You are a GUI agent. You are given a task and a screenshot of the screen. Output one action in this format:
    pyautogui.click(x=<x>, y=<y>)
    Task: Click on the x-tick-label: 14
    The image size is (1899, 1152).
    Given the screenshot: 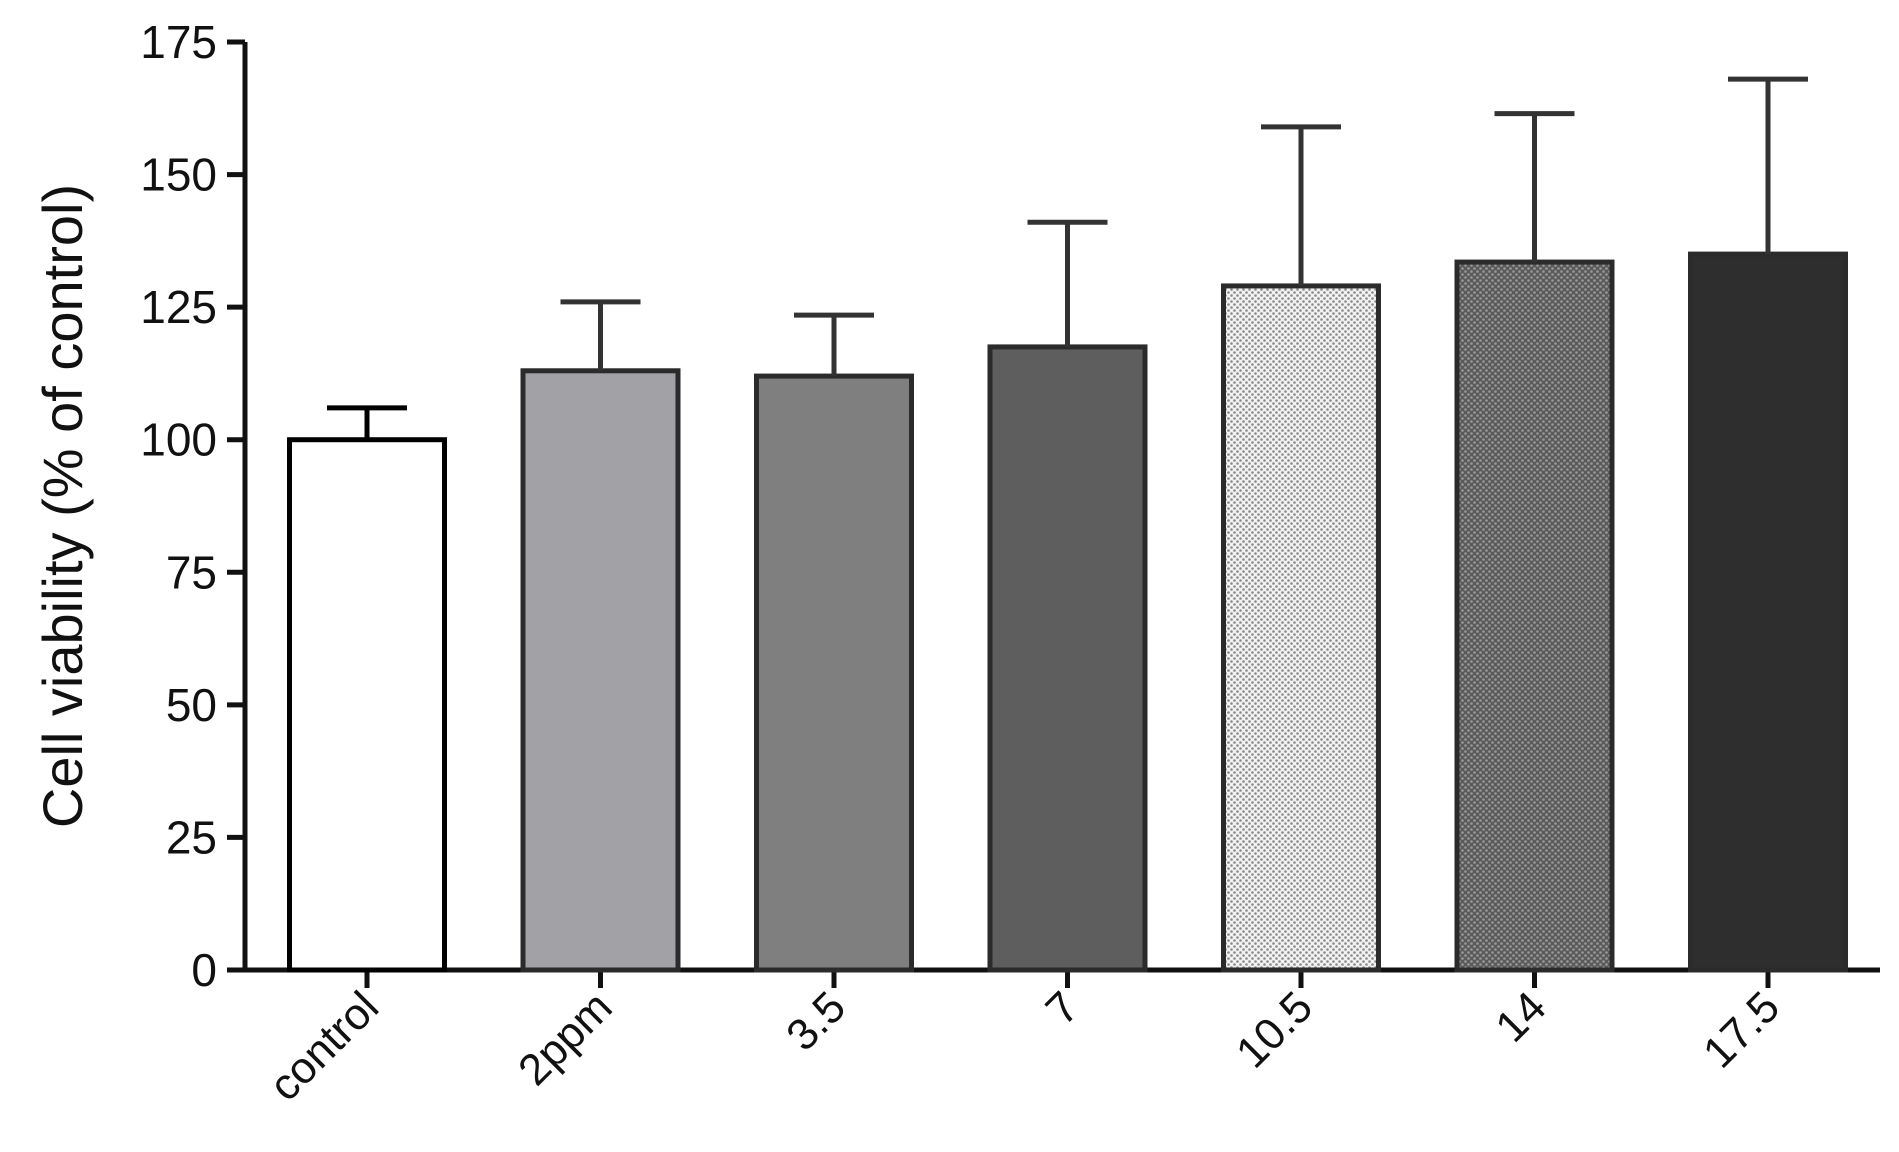 What is the action you would take?
    pyautogui.click(x=1520, y=1016)
    